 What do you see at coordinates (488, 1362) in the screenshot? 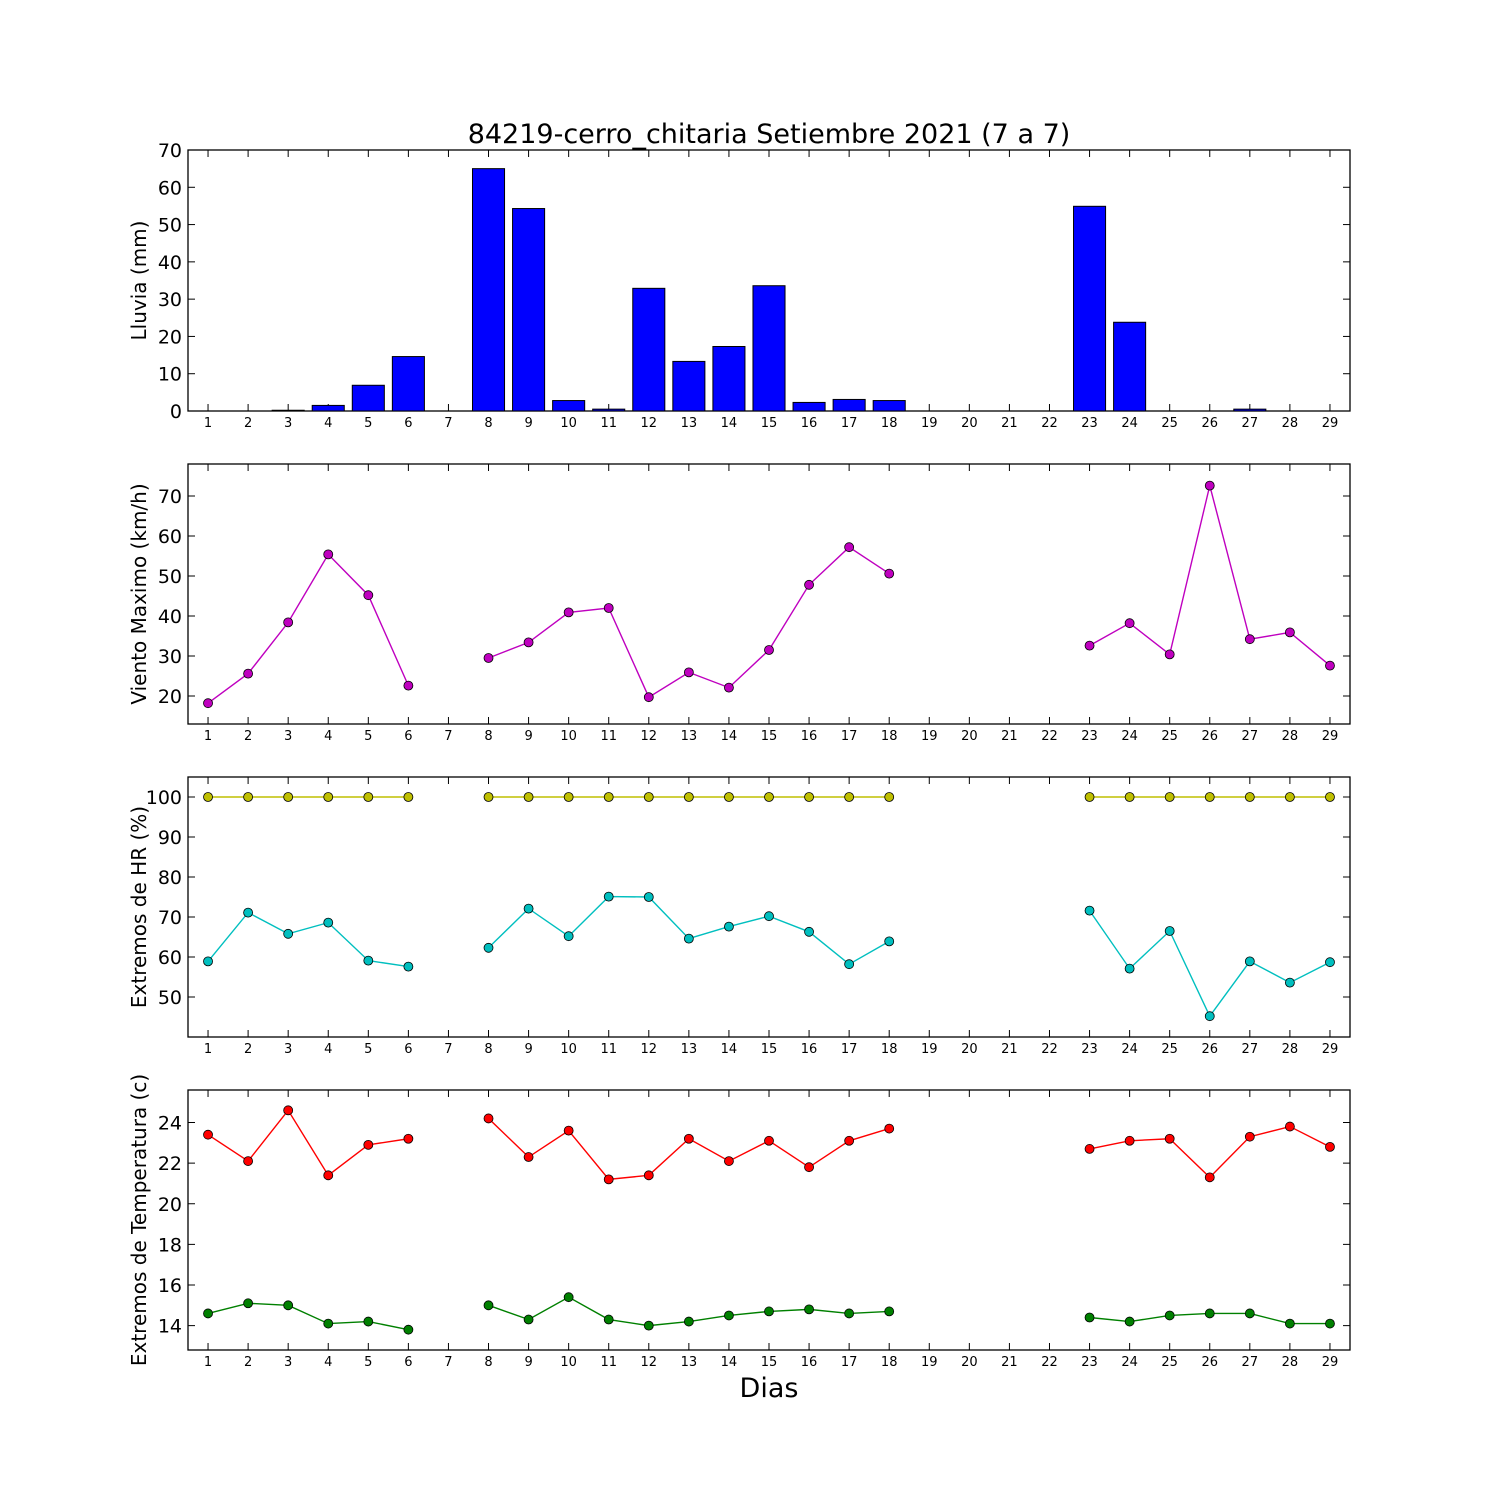
I see `x-tick-label: 8` at bounding box center [488, 1362].